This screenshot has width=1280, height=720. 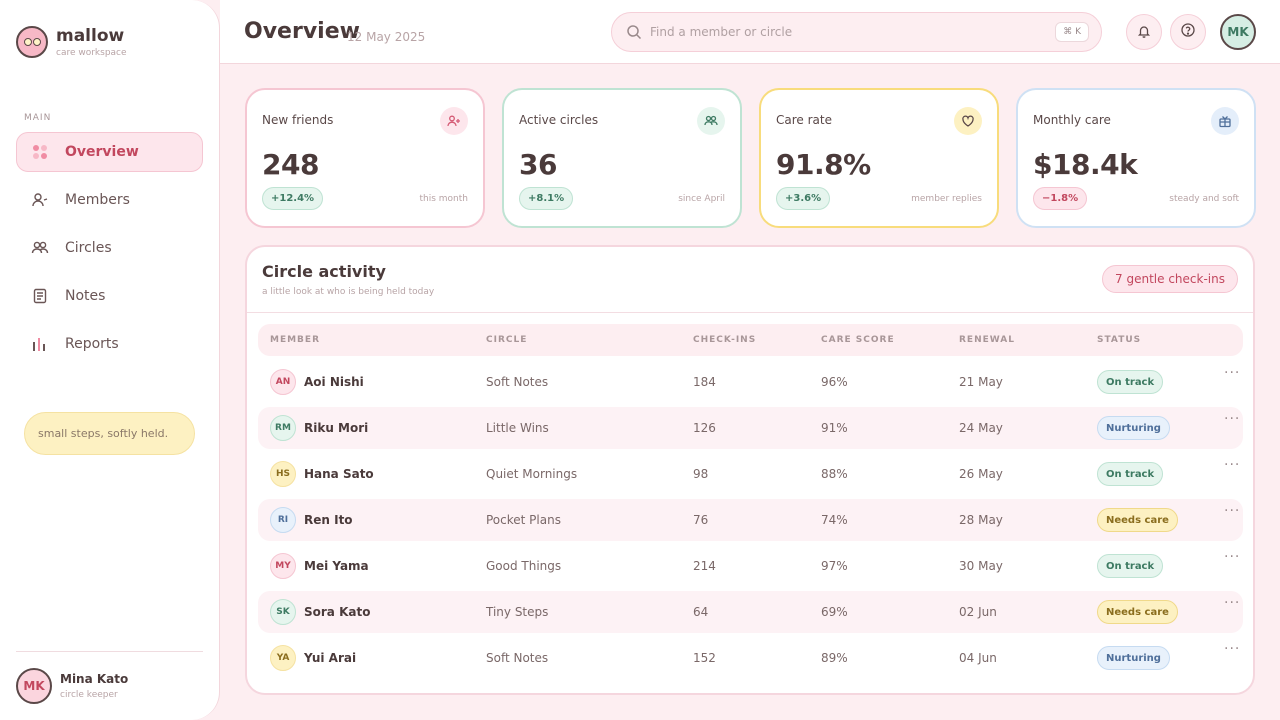 I want to click on sidebar-item-reports: Reports, so click(x=109, y=344).